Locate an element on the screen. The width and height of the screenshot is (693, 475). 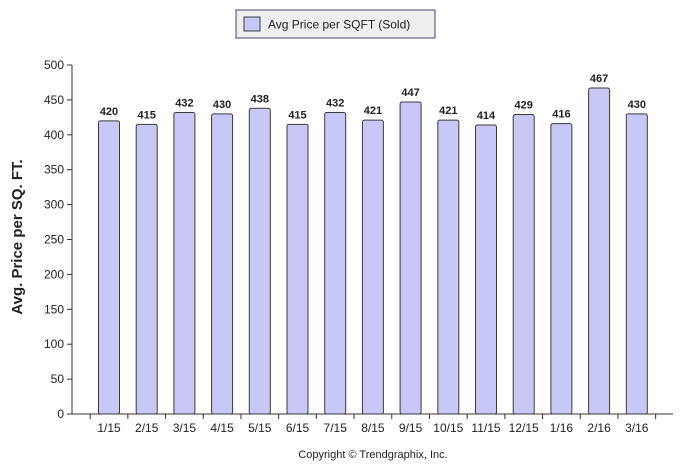
x-tick-label-12/15: 12/15 is located at coordinates (524, 428).